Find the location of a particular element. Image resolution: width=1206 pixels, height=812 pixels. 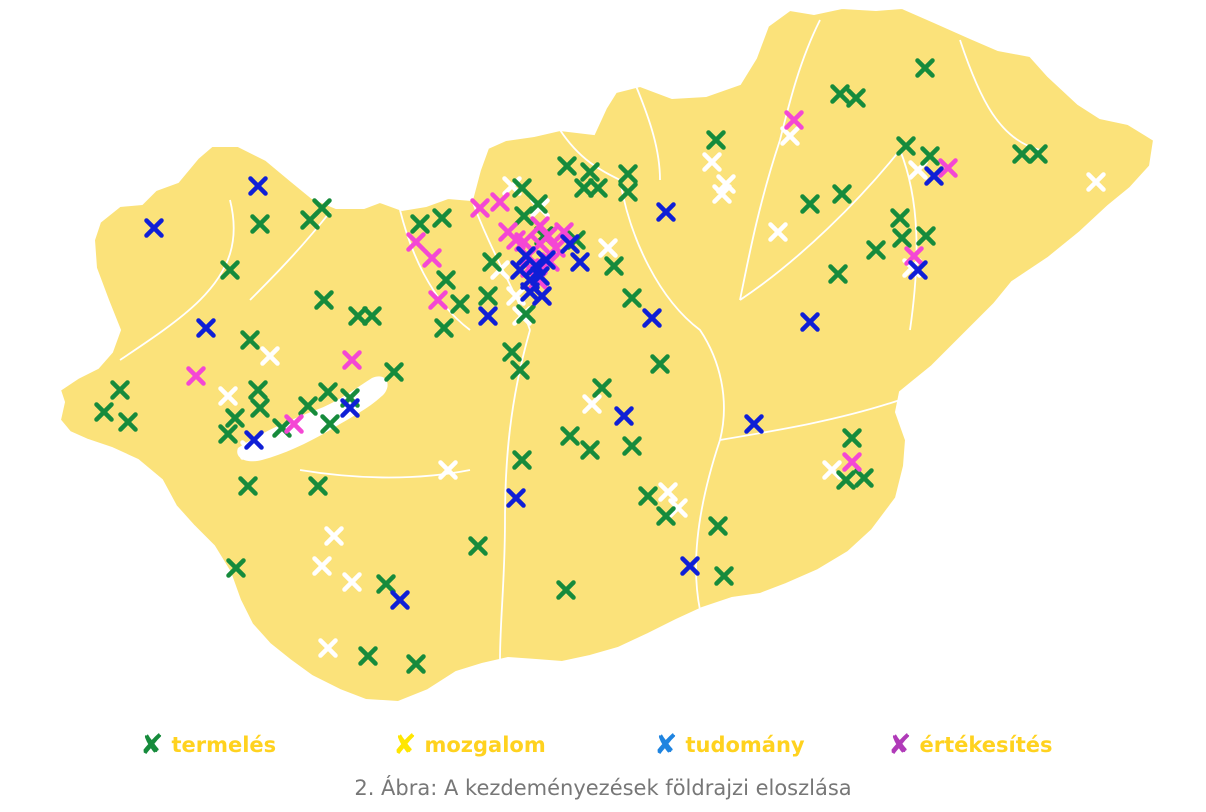

legend-label-termeles: termelés is located at coordinates (224, 745).